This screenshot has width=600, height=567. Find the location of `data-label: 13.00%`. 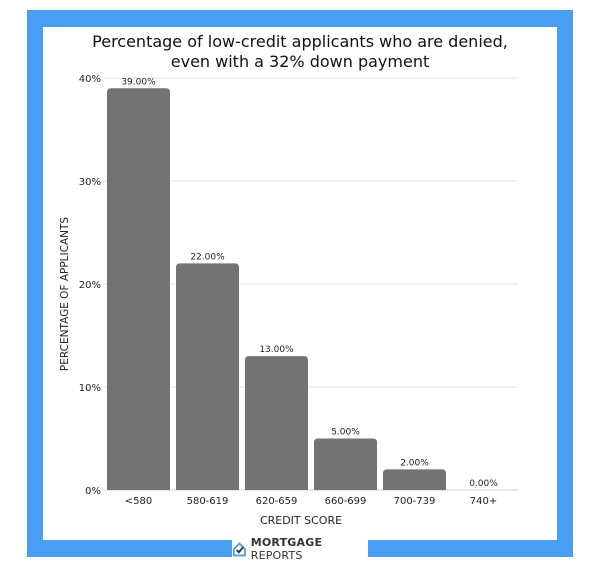

data-label: 13.00% is located at coordinates (276, 350).